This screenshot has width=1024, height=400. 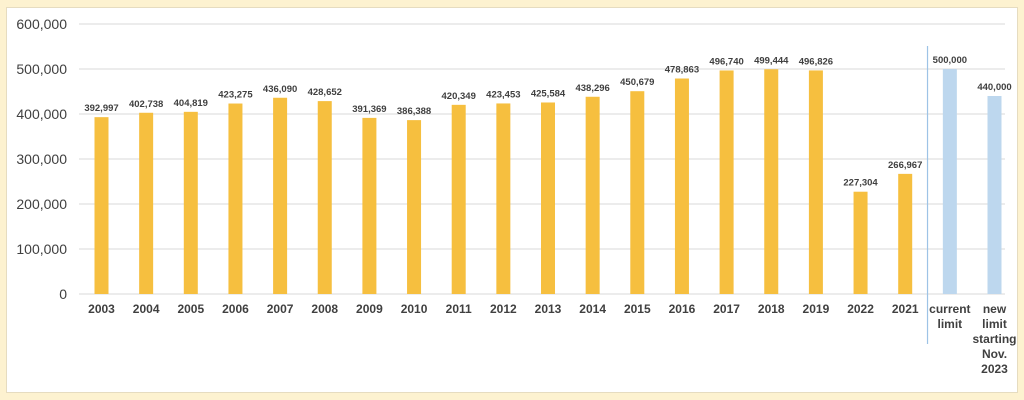 What do you see at coordinates (994, 87) in the screenshot?
I see `data-label: 440,000` at bounding box center [994, 87].